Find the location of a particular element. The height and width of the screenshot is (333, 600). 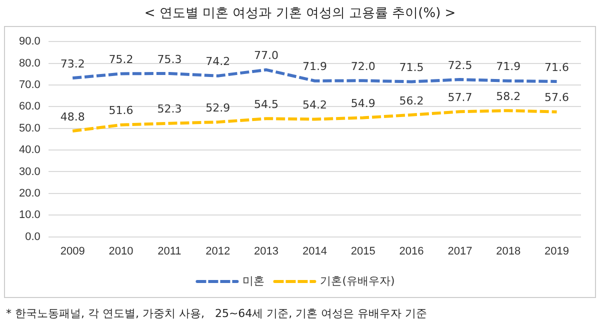

data-label: 75.3 is located at coordinates (169, 59).